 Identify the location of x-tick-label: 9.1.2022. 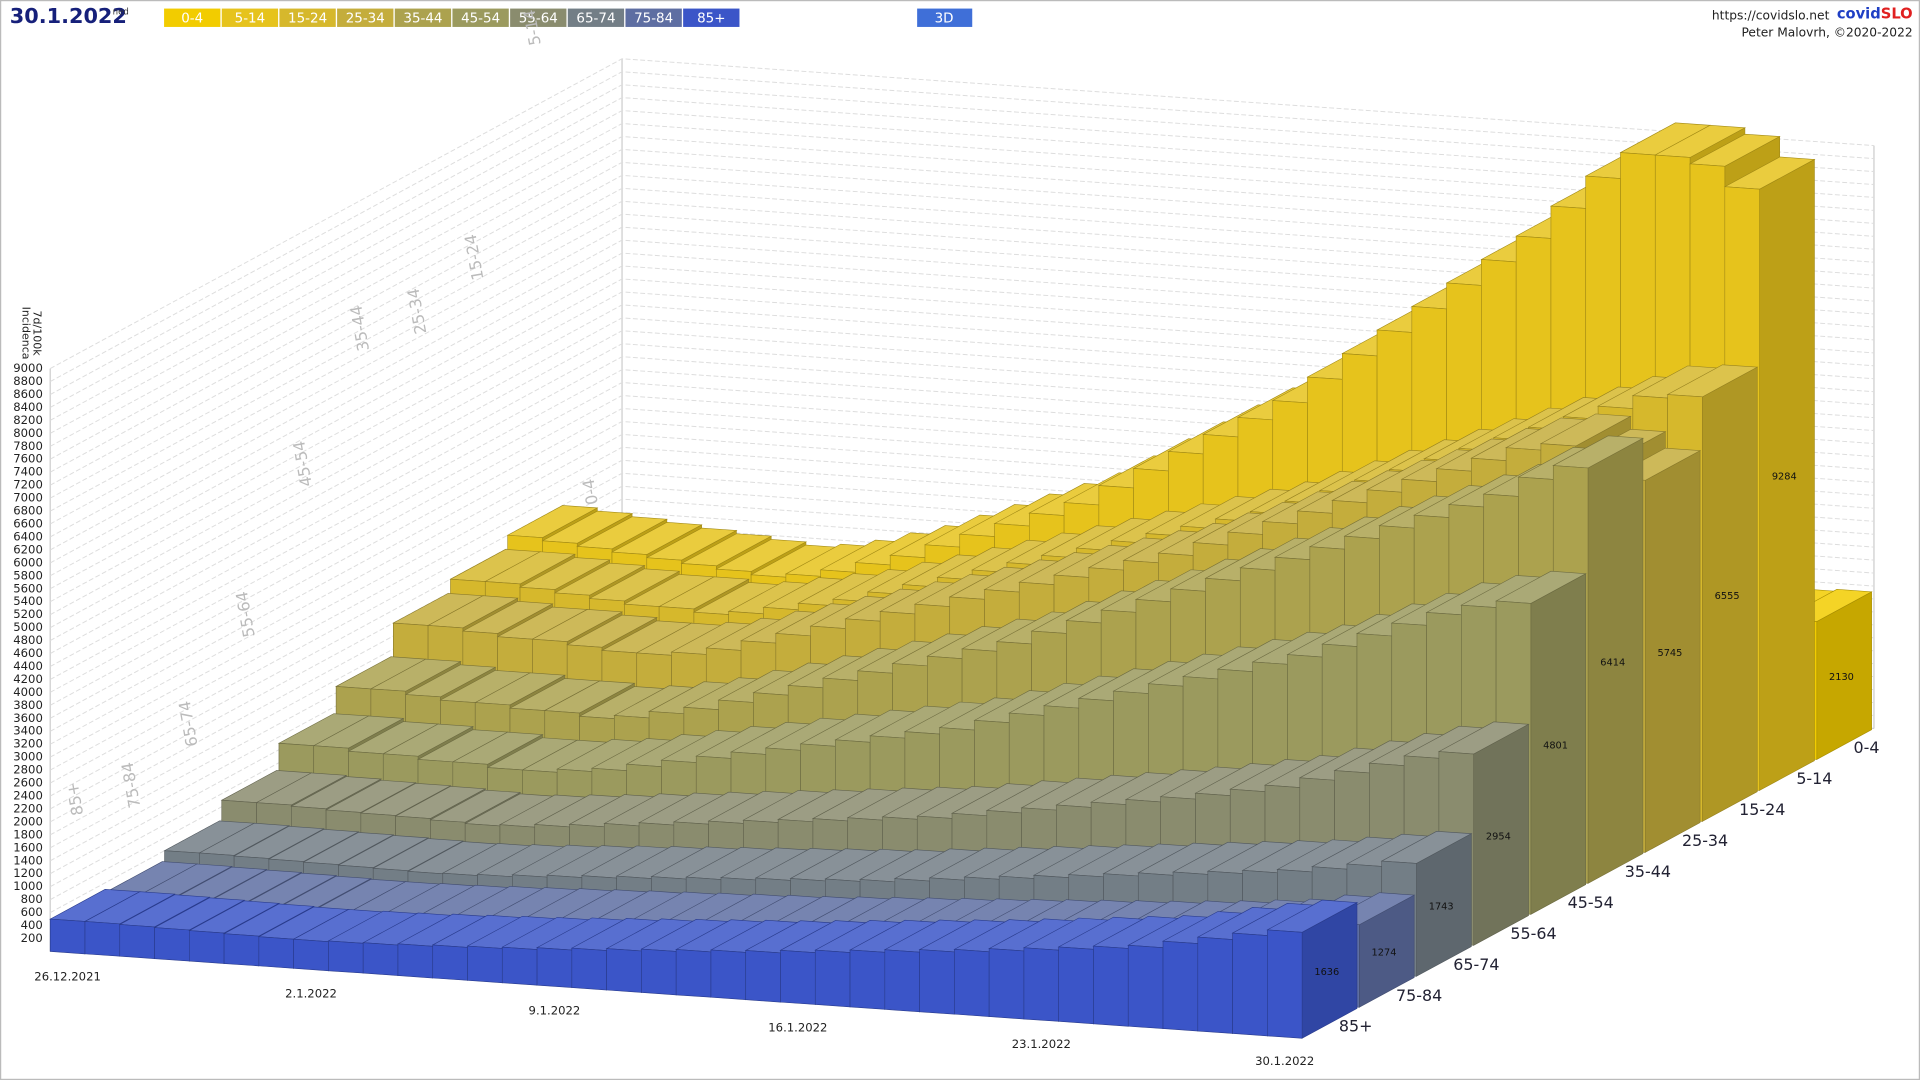
(555, 1010).